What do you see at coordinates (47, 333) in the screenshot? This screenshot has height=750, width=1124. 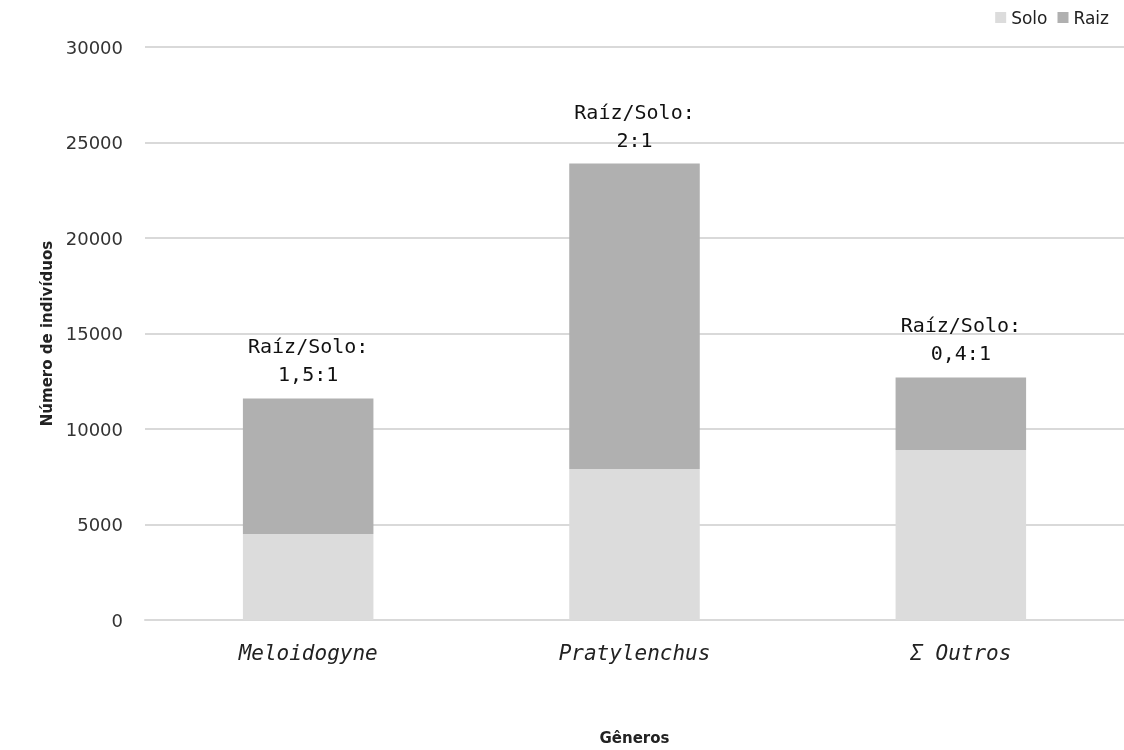 I see `y-axis-title: Número de indivíduos` at bounding box center [47, 333].